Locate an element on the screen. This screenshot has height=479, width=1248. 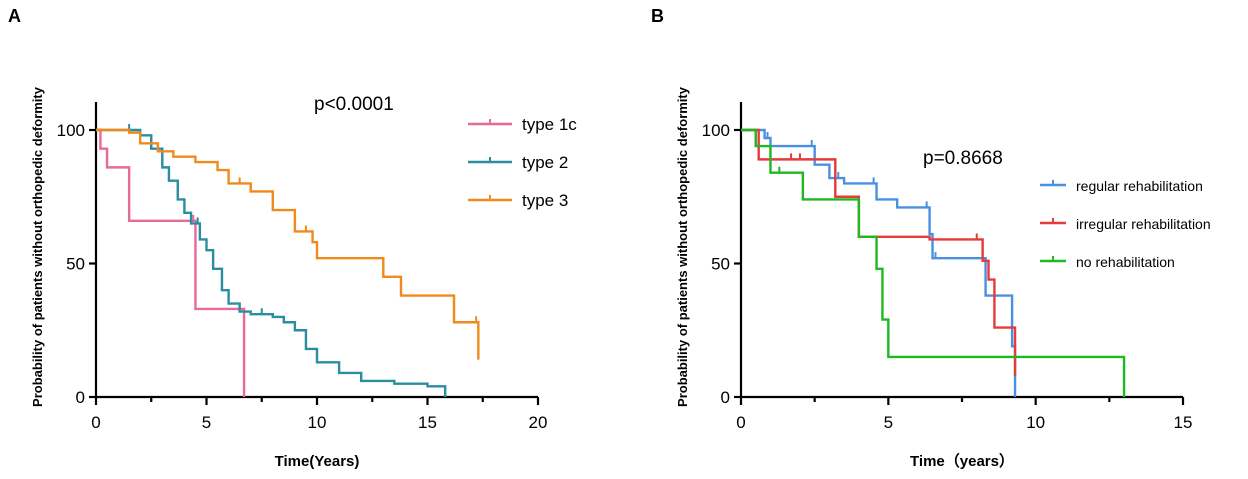
legend-label: irregular rehabilitation is located at coordinates (1143, 224).